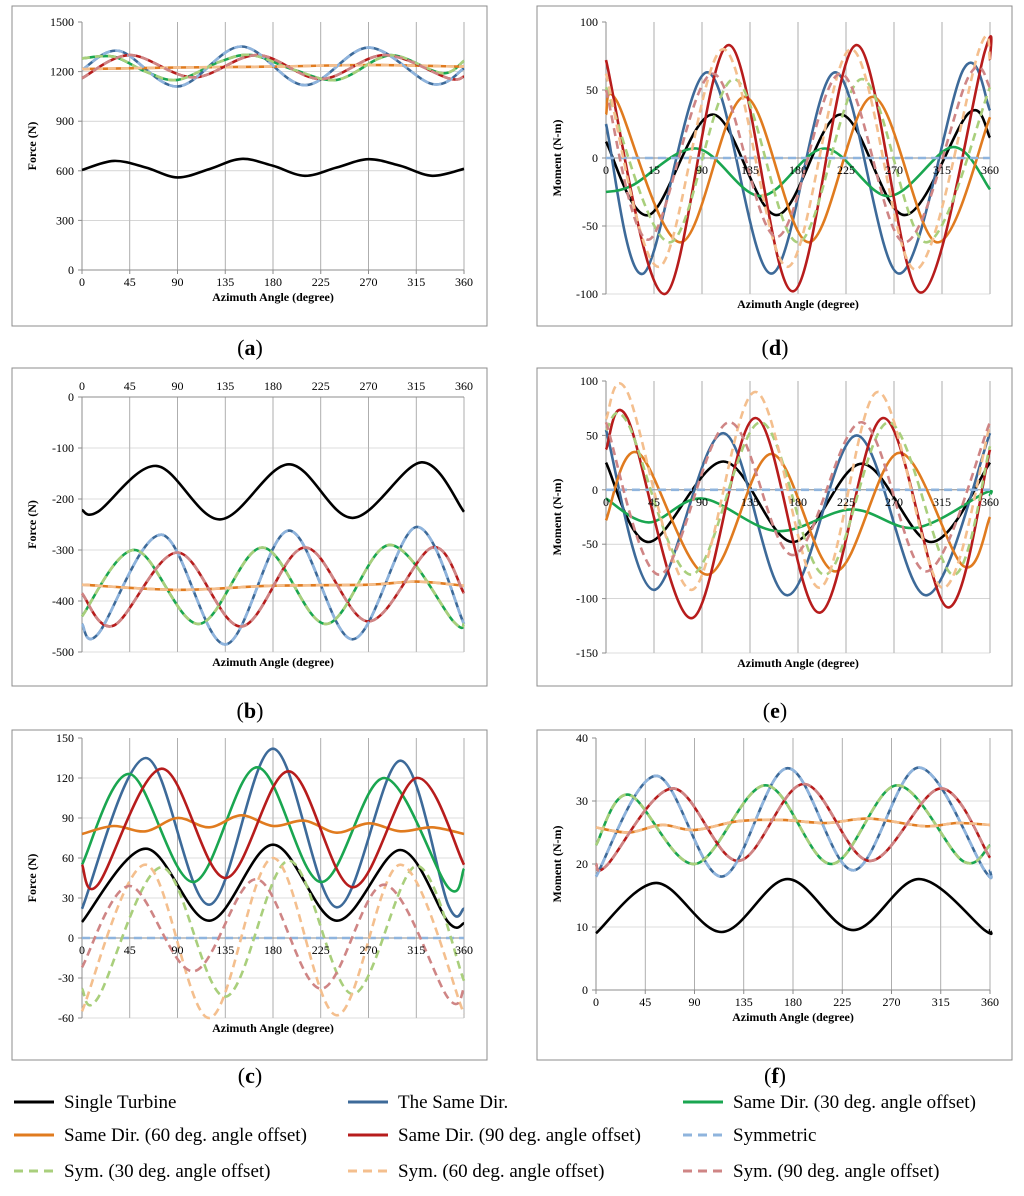  I want to click on y-tick-label: 150, so click(65, 738).